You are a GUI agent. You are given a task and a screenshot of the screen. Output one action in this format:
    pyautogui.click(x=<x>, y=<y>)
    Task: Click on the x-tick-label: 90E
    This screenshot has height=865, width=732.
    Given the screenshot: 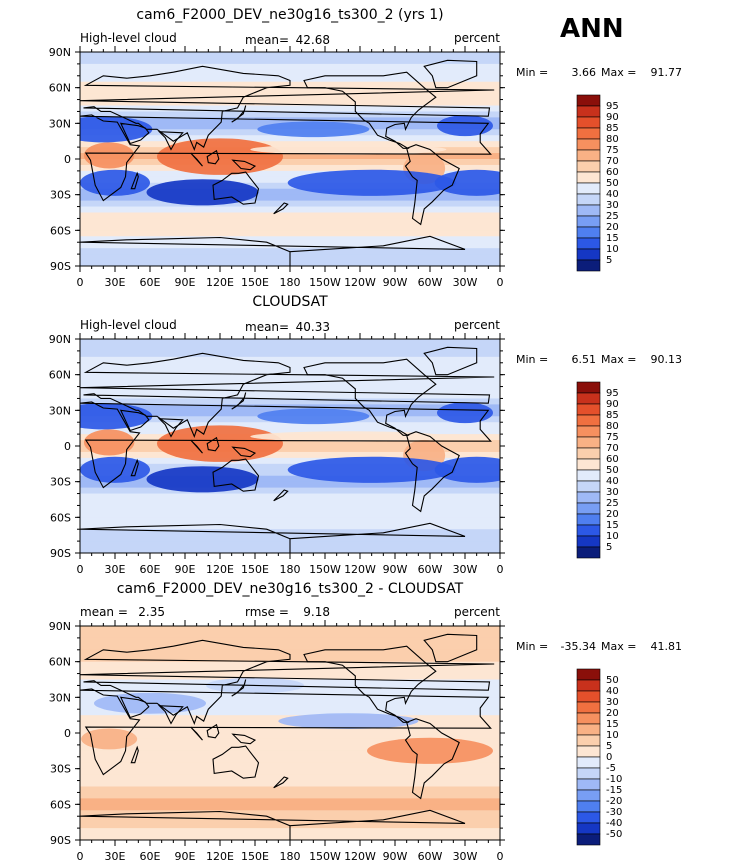 What is the action you would take?
    pyautogui.click(x=185, y=569)
    